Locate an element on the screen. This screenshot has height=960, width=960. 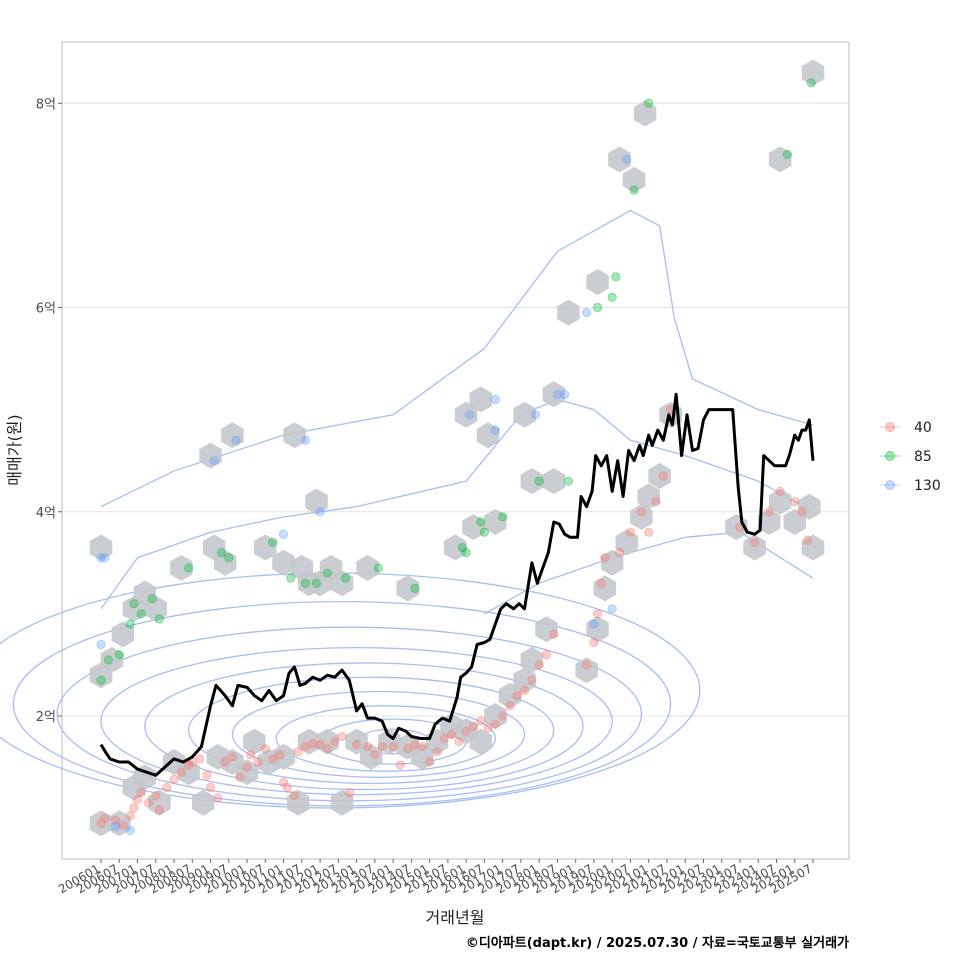
y-tick-label: 8억 is located at coordinates (46, 104).